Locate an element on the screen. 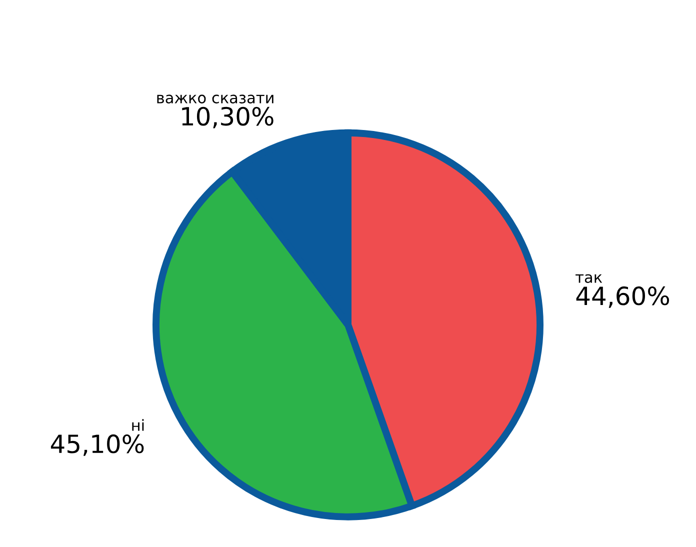 Image resolution: width=696 pixels, height=547 pixels. data-label: 44,60% is located at coordinates (623, 297).